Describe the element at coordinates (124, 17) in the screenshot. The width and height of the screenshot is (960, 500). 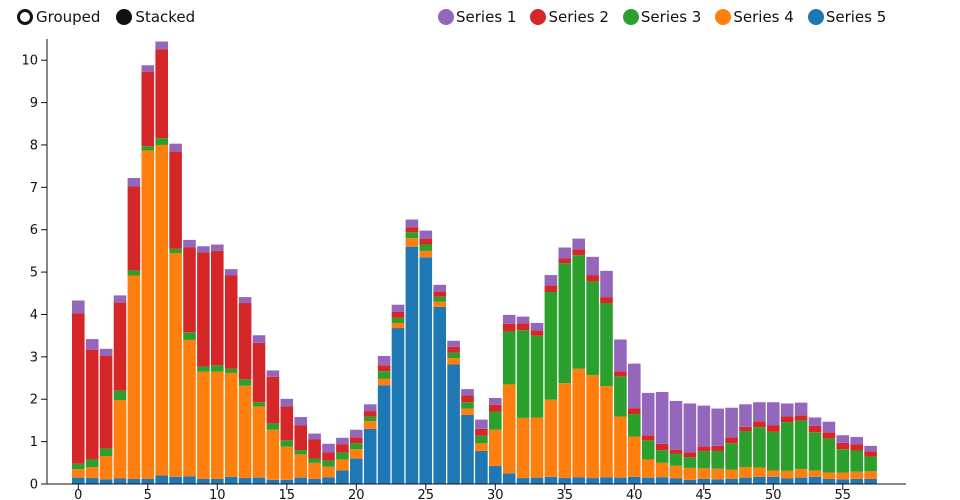
I see `stacked-radio-icon` at that location.